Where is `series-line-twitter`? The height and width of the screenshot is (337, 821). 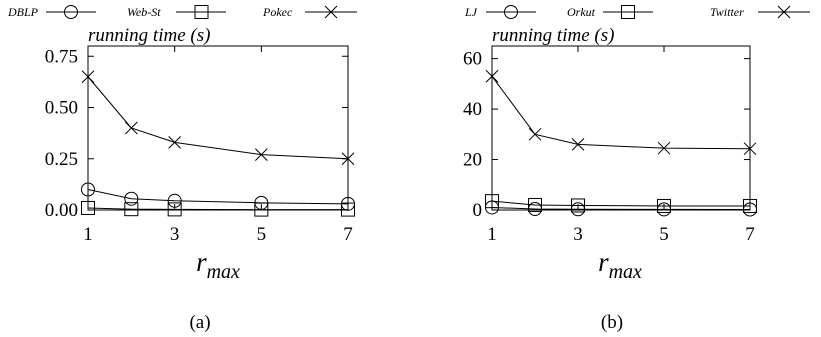
series-line-twitter is located at coordinates (621, 112).